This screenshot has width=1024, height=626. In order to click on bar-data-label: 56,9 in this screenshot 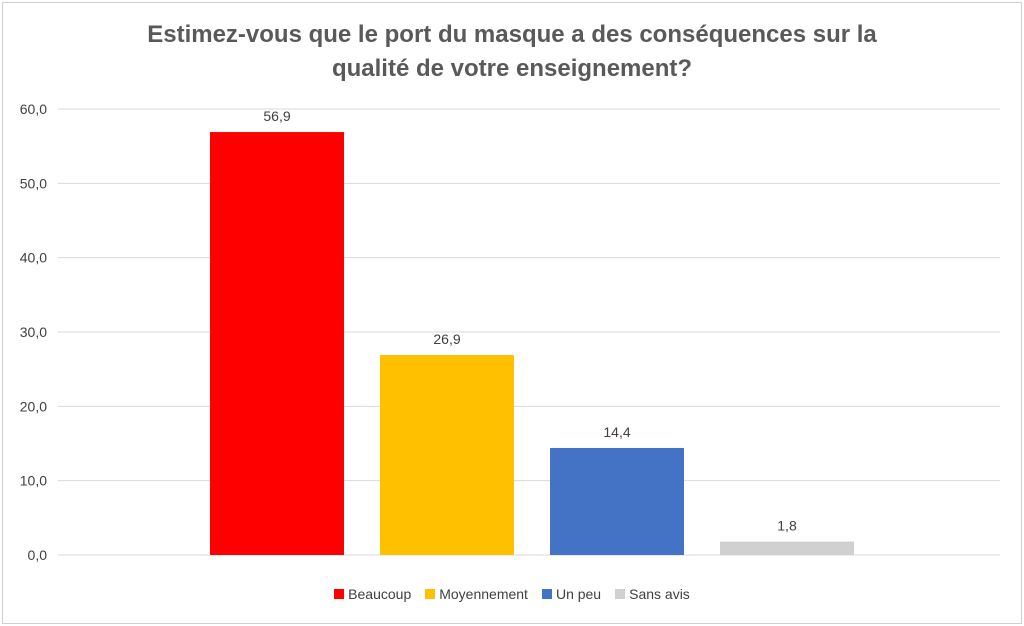, I will do `click(276, 116)`.